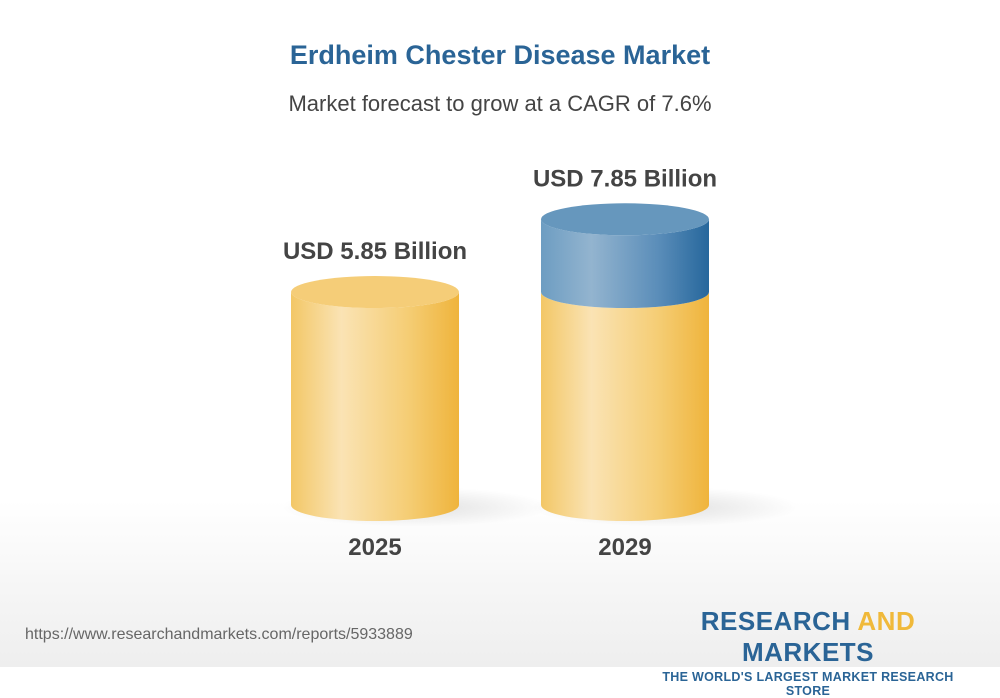  I want to click on bar-2029-base, so click(625, 406).